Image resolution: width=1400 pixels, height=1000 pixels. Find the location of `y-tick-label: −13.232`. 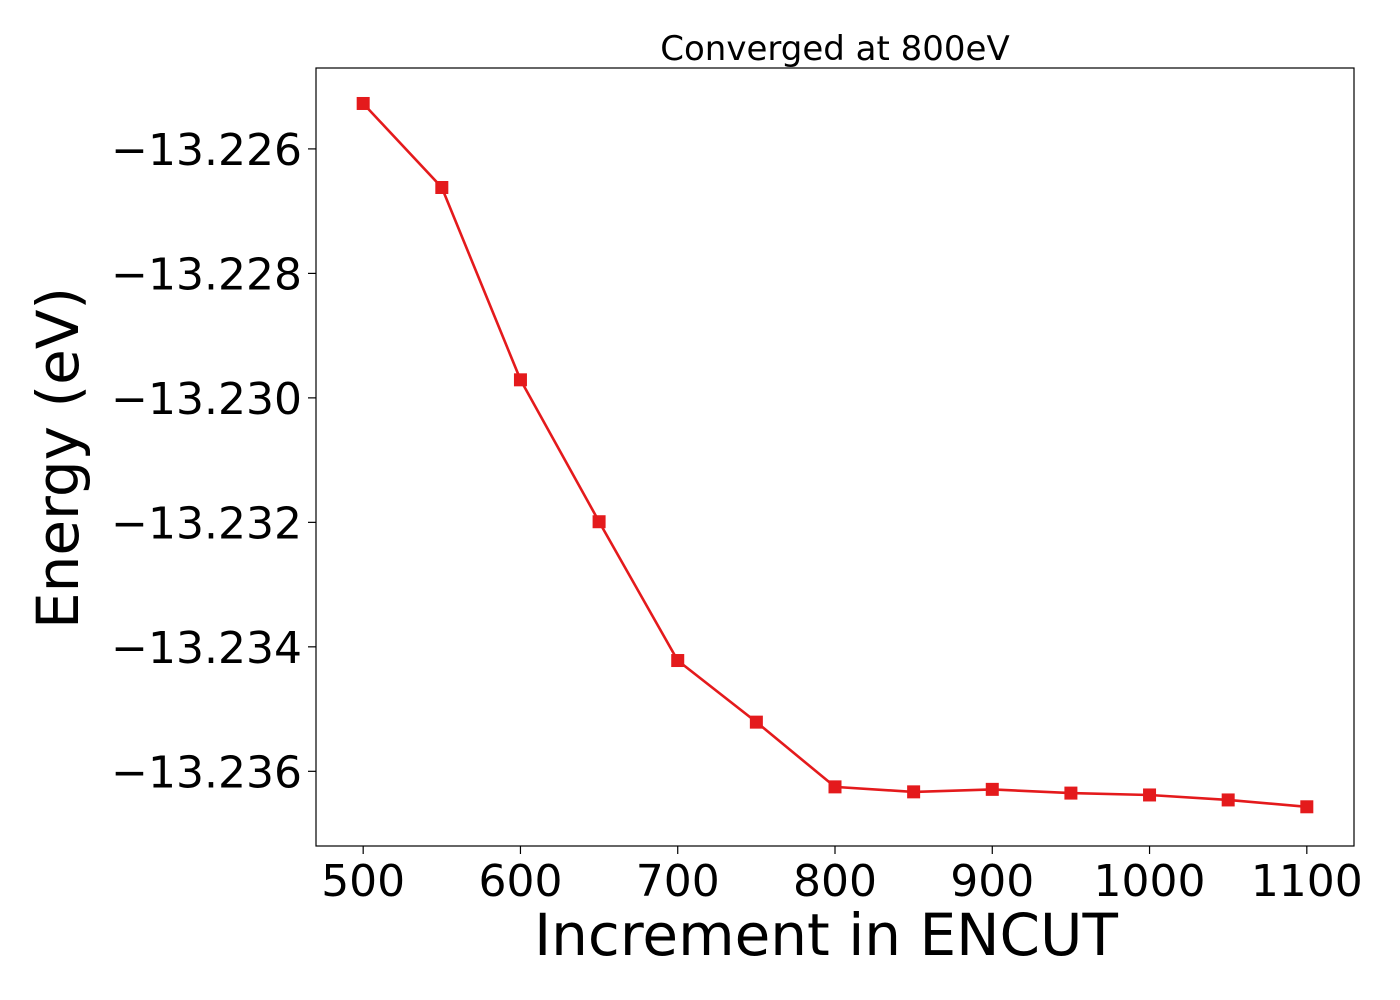

y-tick-label: −13.232 is located at coordinates (206, 523).